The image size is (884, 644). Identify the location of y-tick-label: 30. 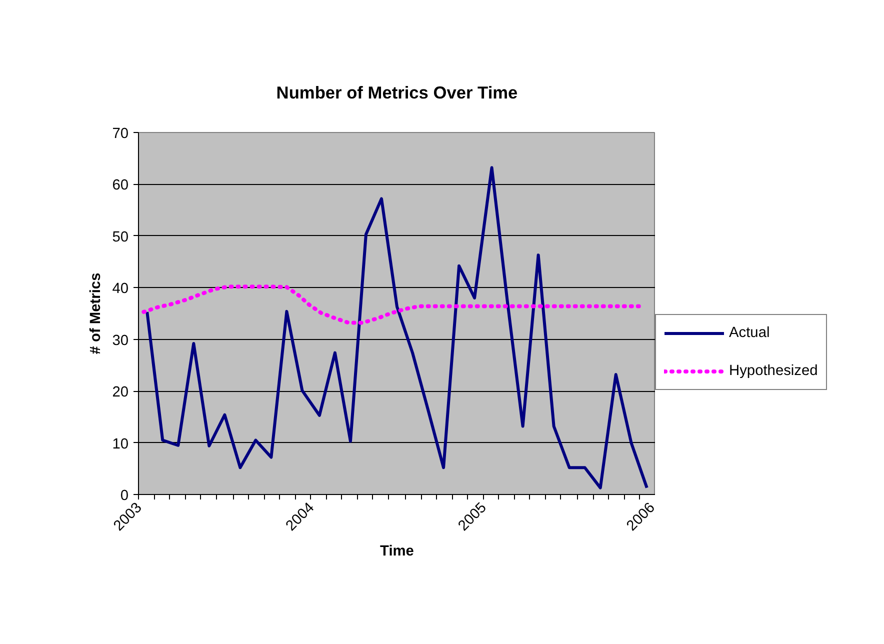
(120, 340).